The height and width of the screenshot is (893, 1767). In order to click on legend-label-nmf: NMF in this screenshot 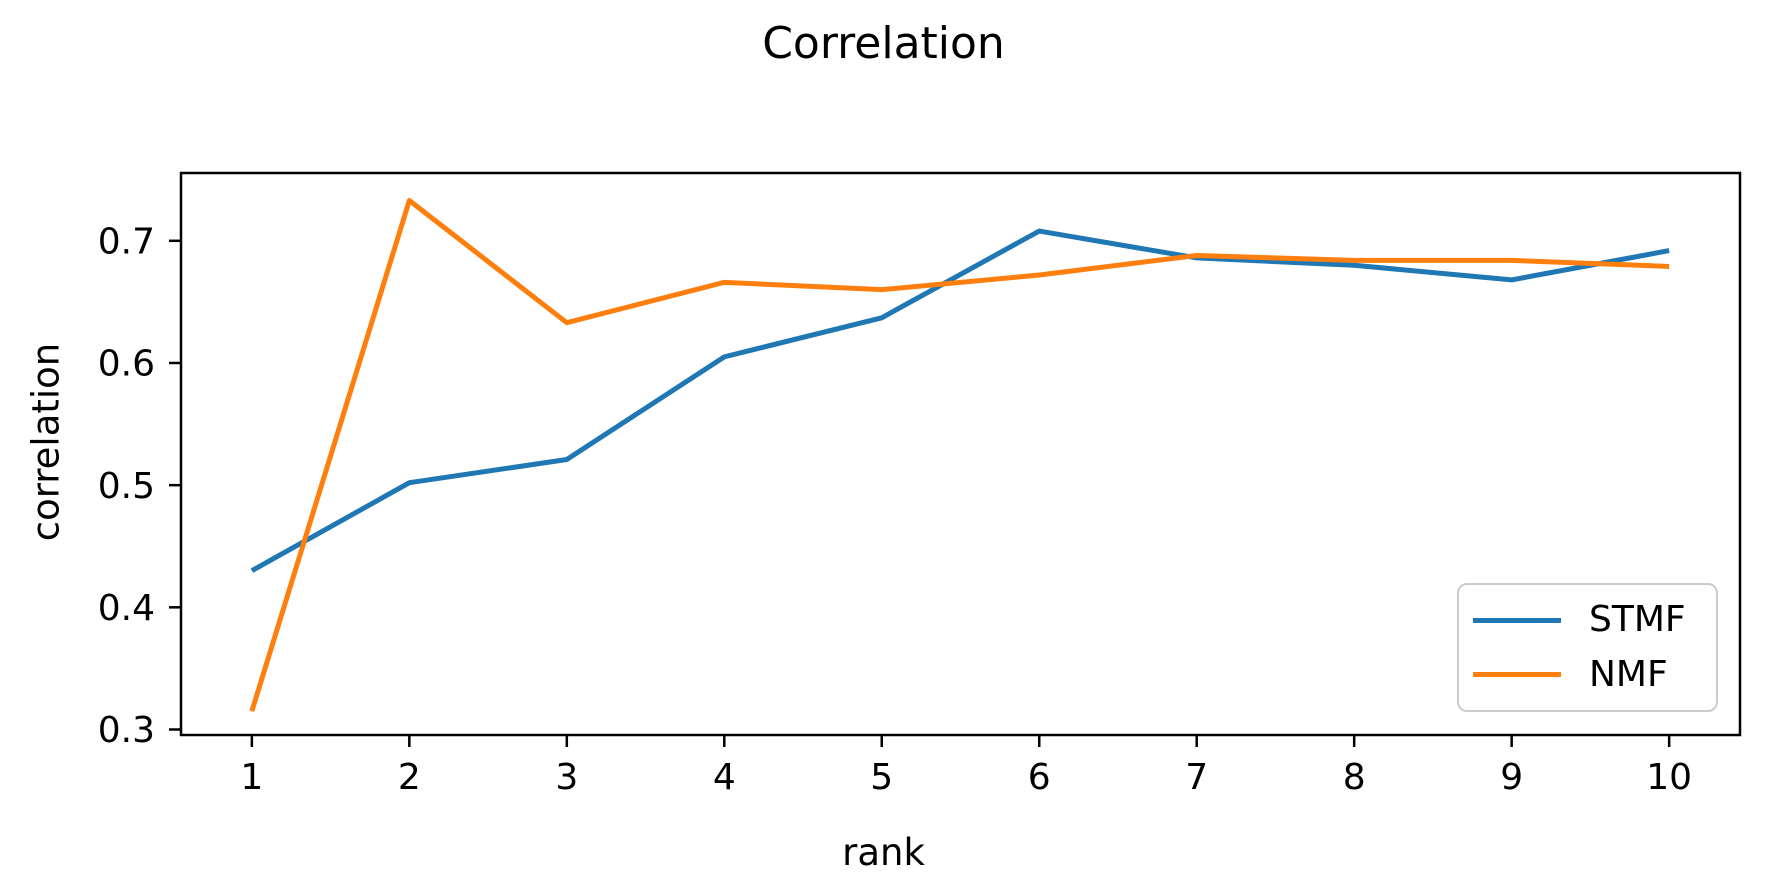, I will do `click(1628, 674)`.